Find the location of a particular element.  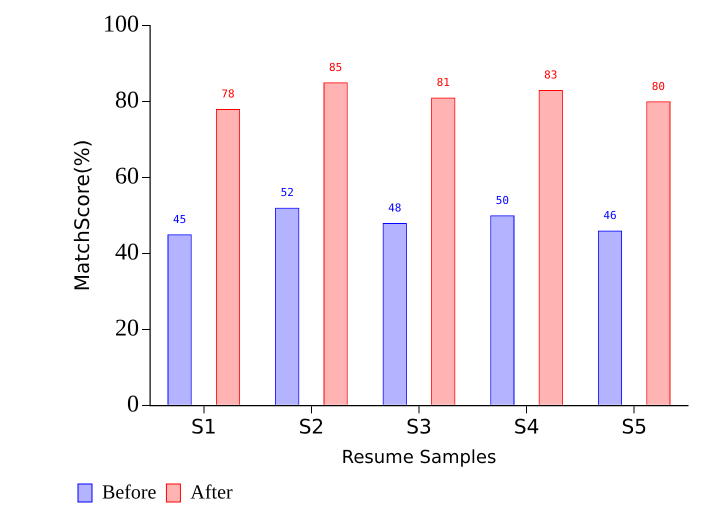

x-axis-title: Resume Samples is located at coordinates (419, 457).